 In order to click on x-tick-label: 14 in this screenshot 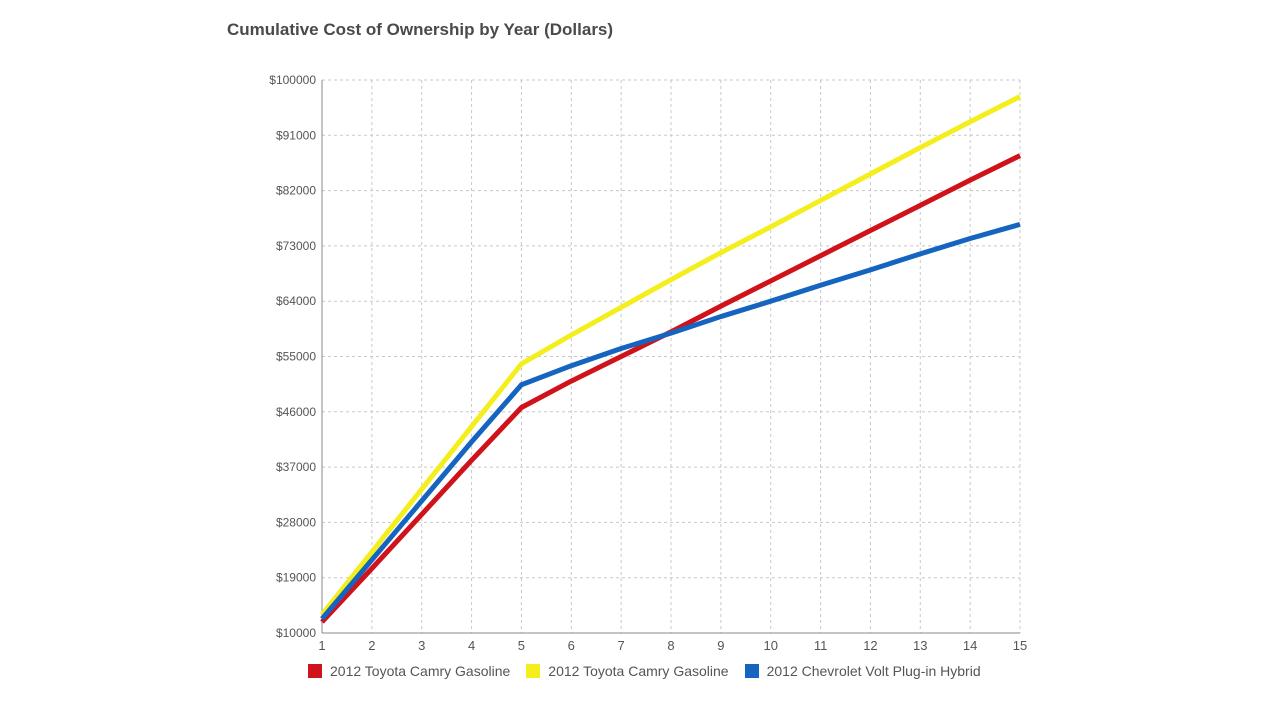, I will do `click(970, 645)`.